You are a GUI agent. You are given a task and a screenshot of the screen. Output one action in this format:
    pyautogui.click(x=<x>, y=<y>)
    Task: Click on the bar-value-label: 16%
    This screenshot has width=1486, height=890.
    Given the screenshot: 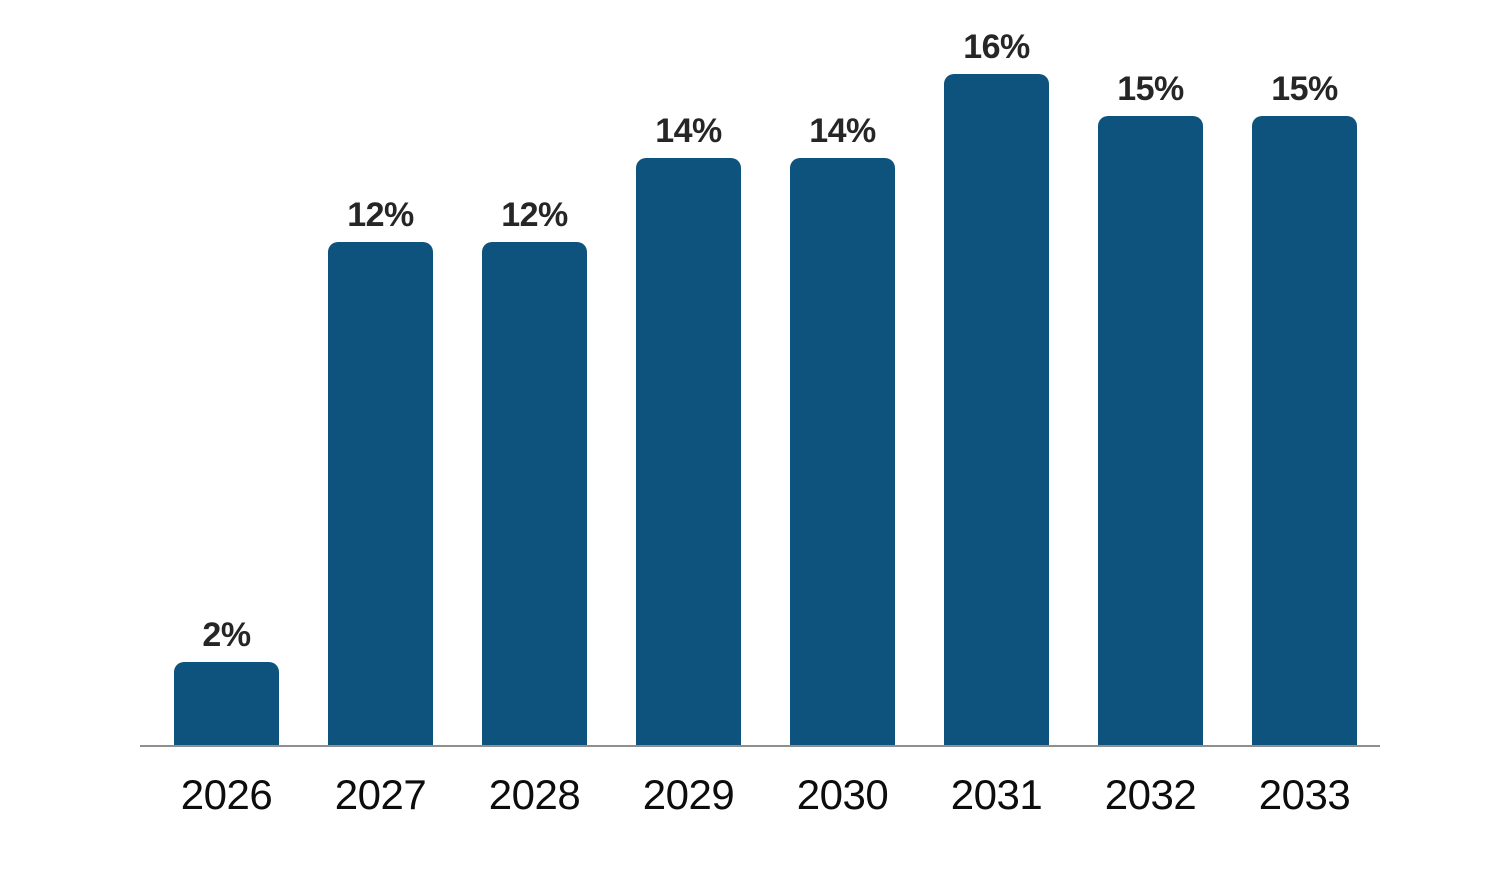 What is the action you would take?
    pyautogui.click(x=996, y=47)
    